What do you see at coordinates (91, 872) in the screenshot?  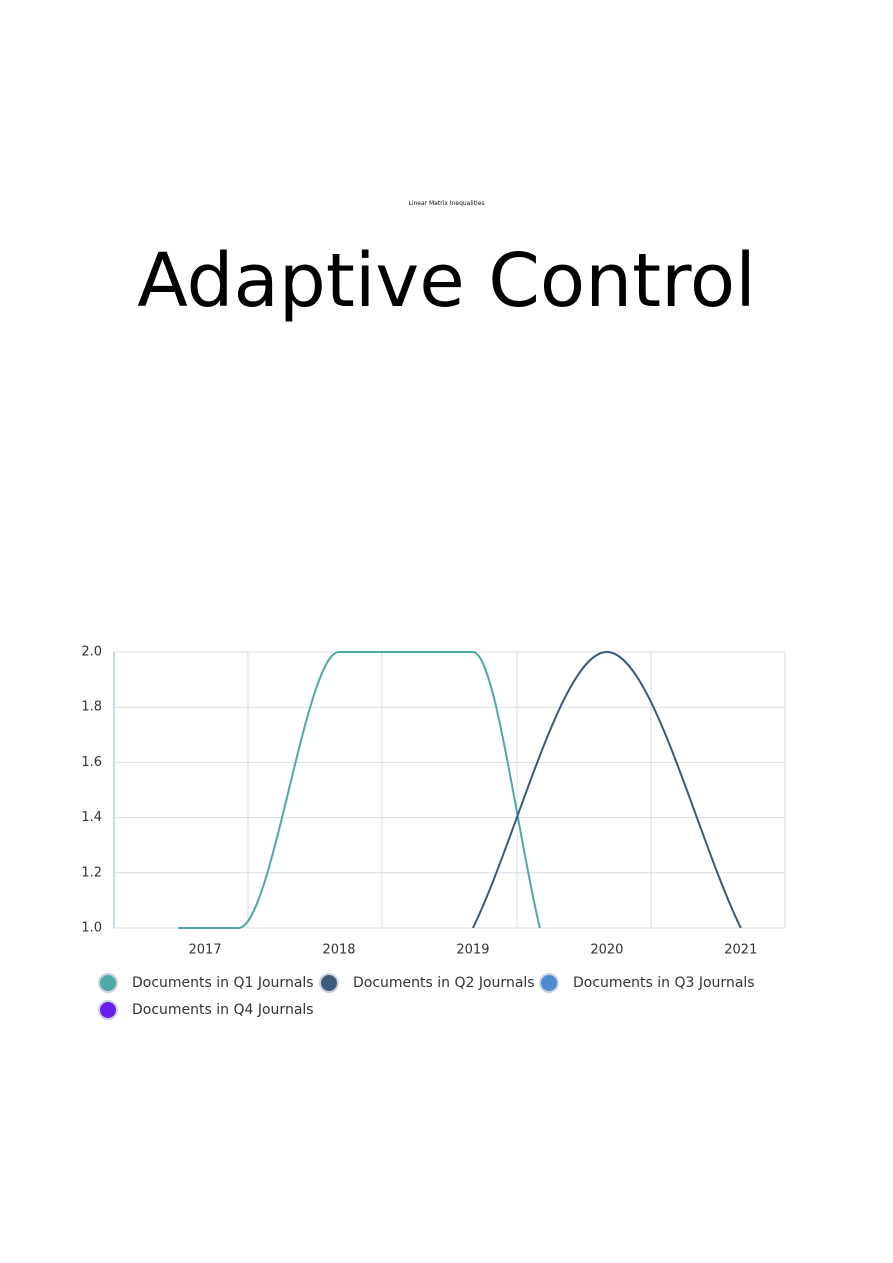 I see `y-tick-label: 1.2` at bounding box center [91, 872].